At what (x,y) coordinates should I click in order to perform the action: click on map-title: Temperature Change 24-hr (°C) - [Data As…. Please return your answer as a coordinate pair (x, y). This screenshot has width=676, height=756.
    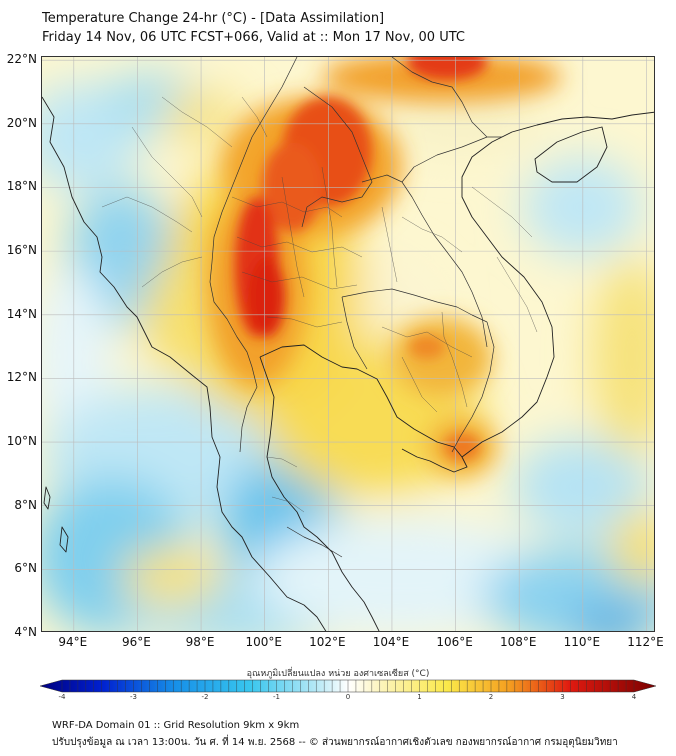
    Looking at the image, I should click on (213, 18).